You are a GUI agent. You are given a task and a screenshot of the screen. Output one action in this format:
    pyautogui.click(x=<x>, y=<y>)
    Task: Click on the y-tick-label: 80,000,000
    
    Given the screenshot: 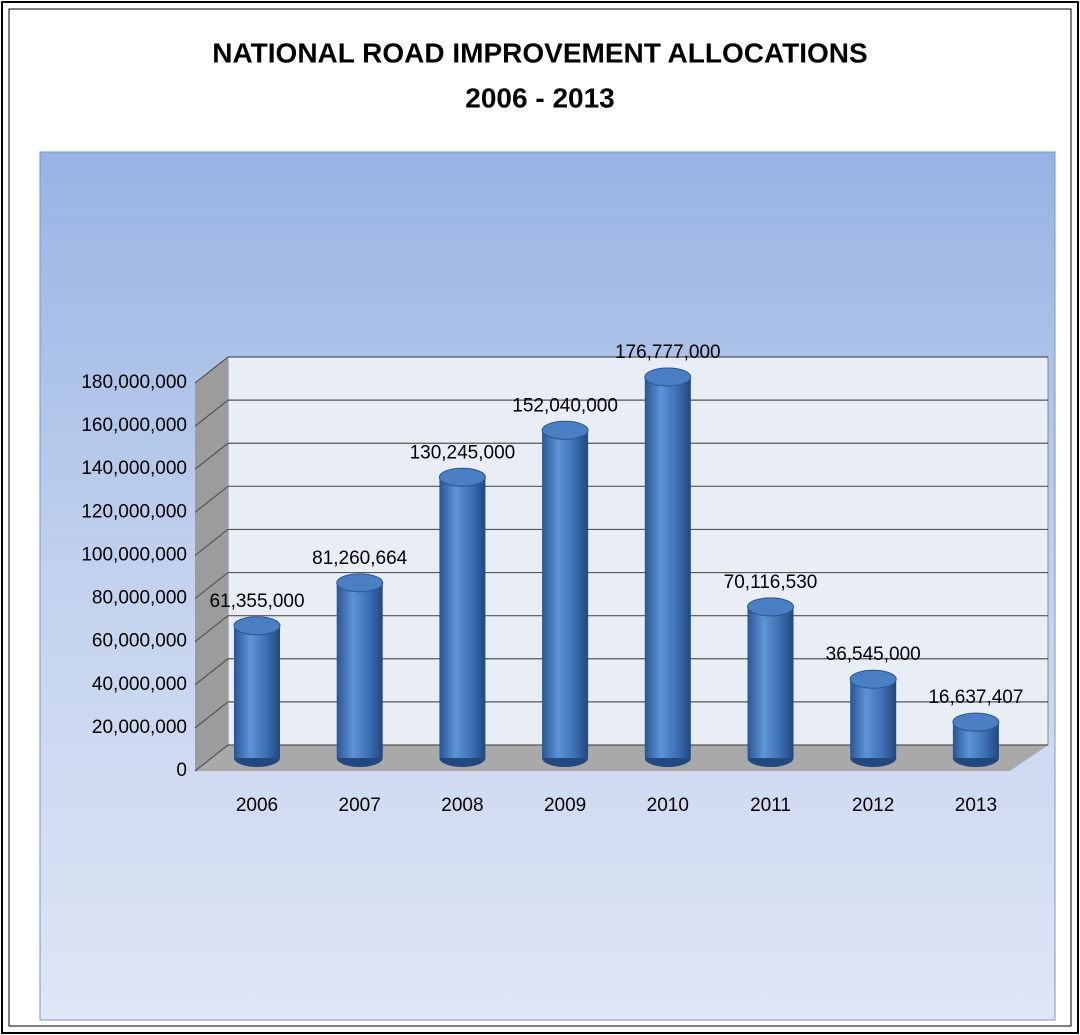 What is the action you would take?
    pyautogui.click(x=139, y=598)
    